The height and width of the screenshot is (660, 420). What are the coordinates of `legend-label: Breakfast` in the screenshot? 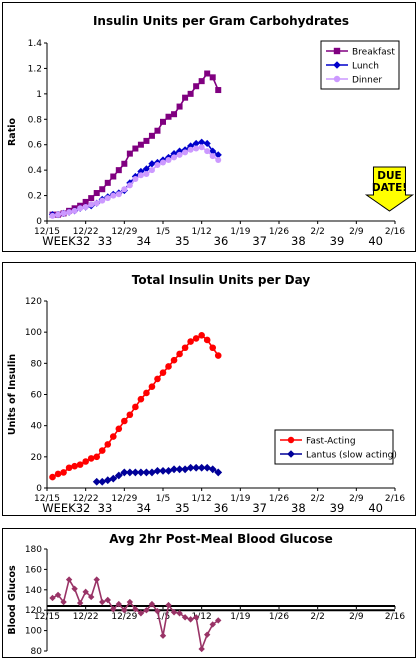 It's located at (373, 53).